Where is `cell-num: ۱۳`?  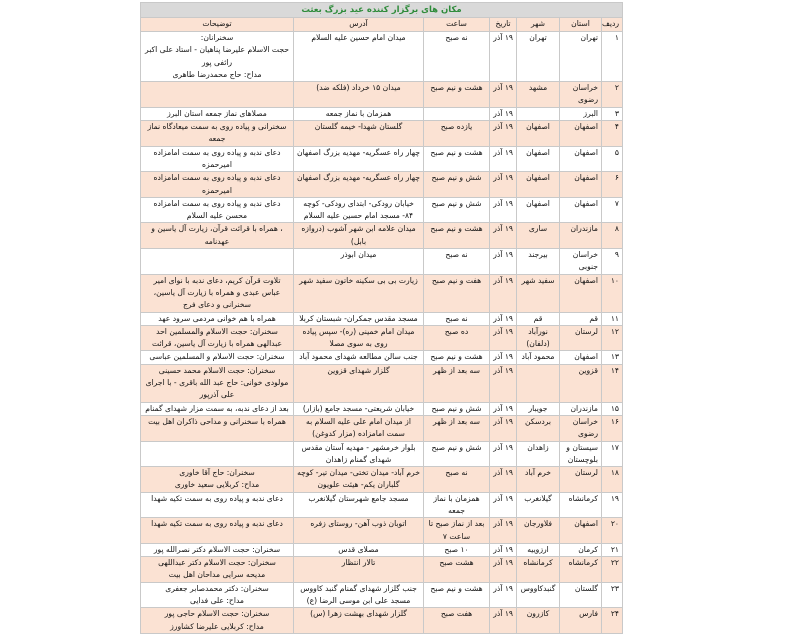
cell-num: ۱۳ is located at coordinates (612, 357).